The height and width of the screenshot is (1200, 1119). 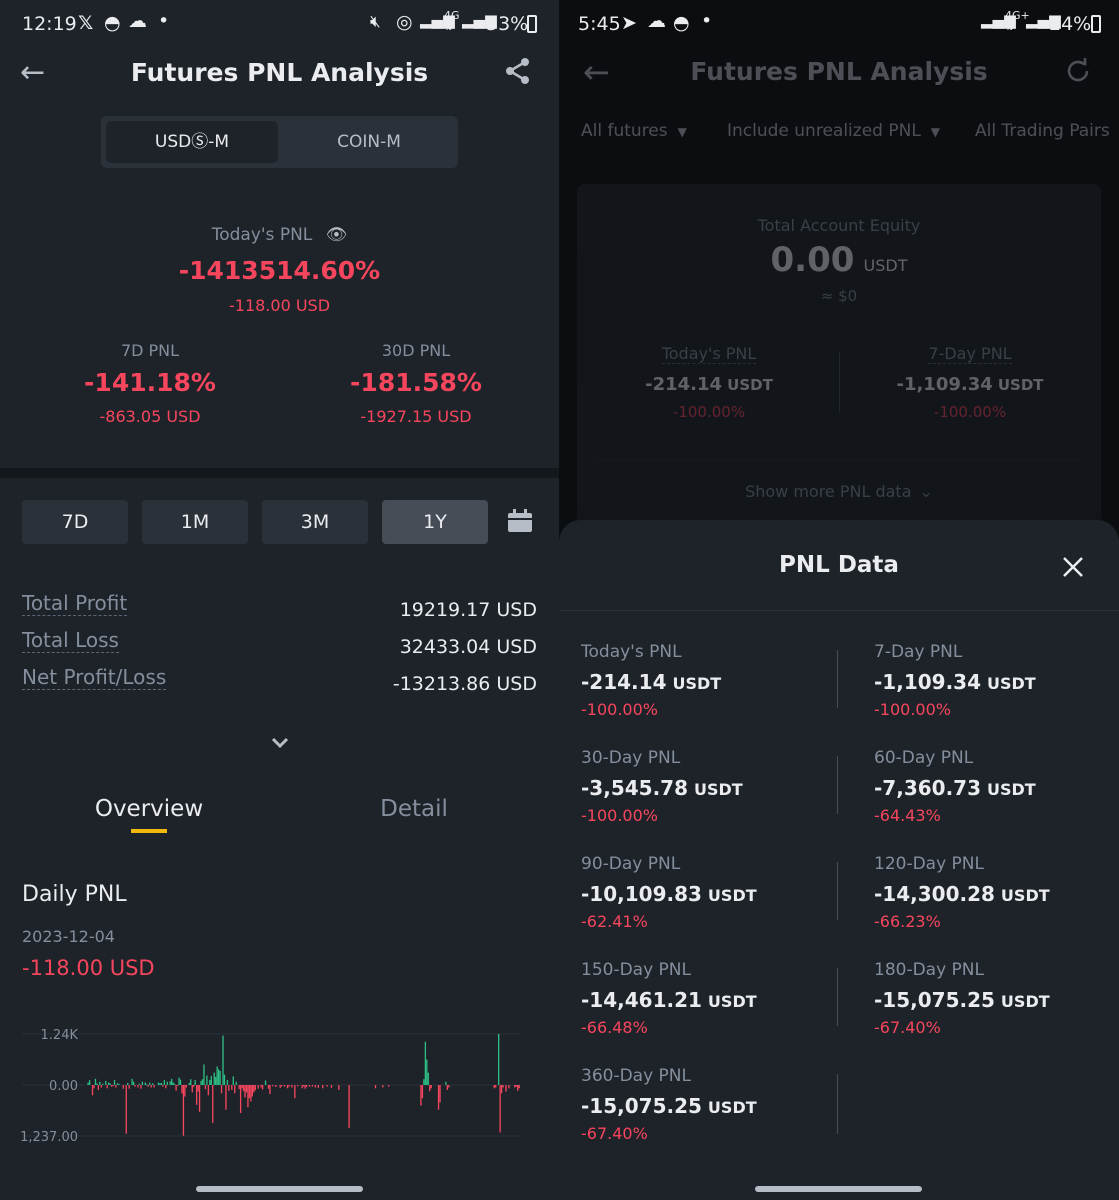 I want to click on daily-pnl-title: Daily PNL, so click(x=74, y=894).